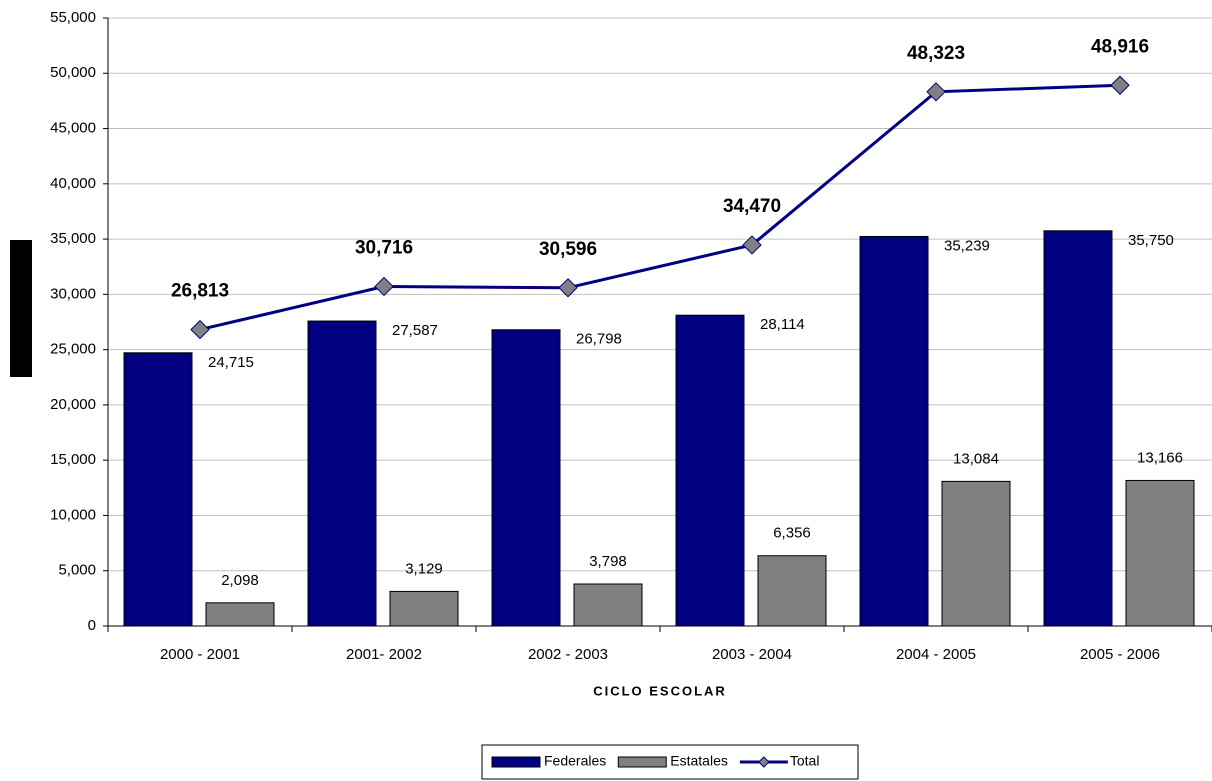  What do you see at coordinates (73, 72) in the screenshot?
I see `y-tick-label: 50,000` at bounding box center [73, 72].